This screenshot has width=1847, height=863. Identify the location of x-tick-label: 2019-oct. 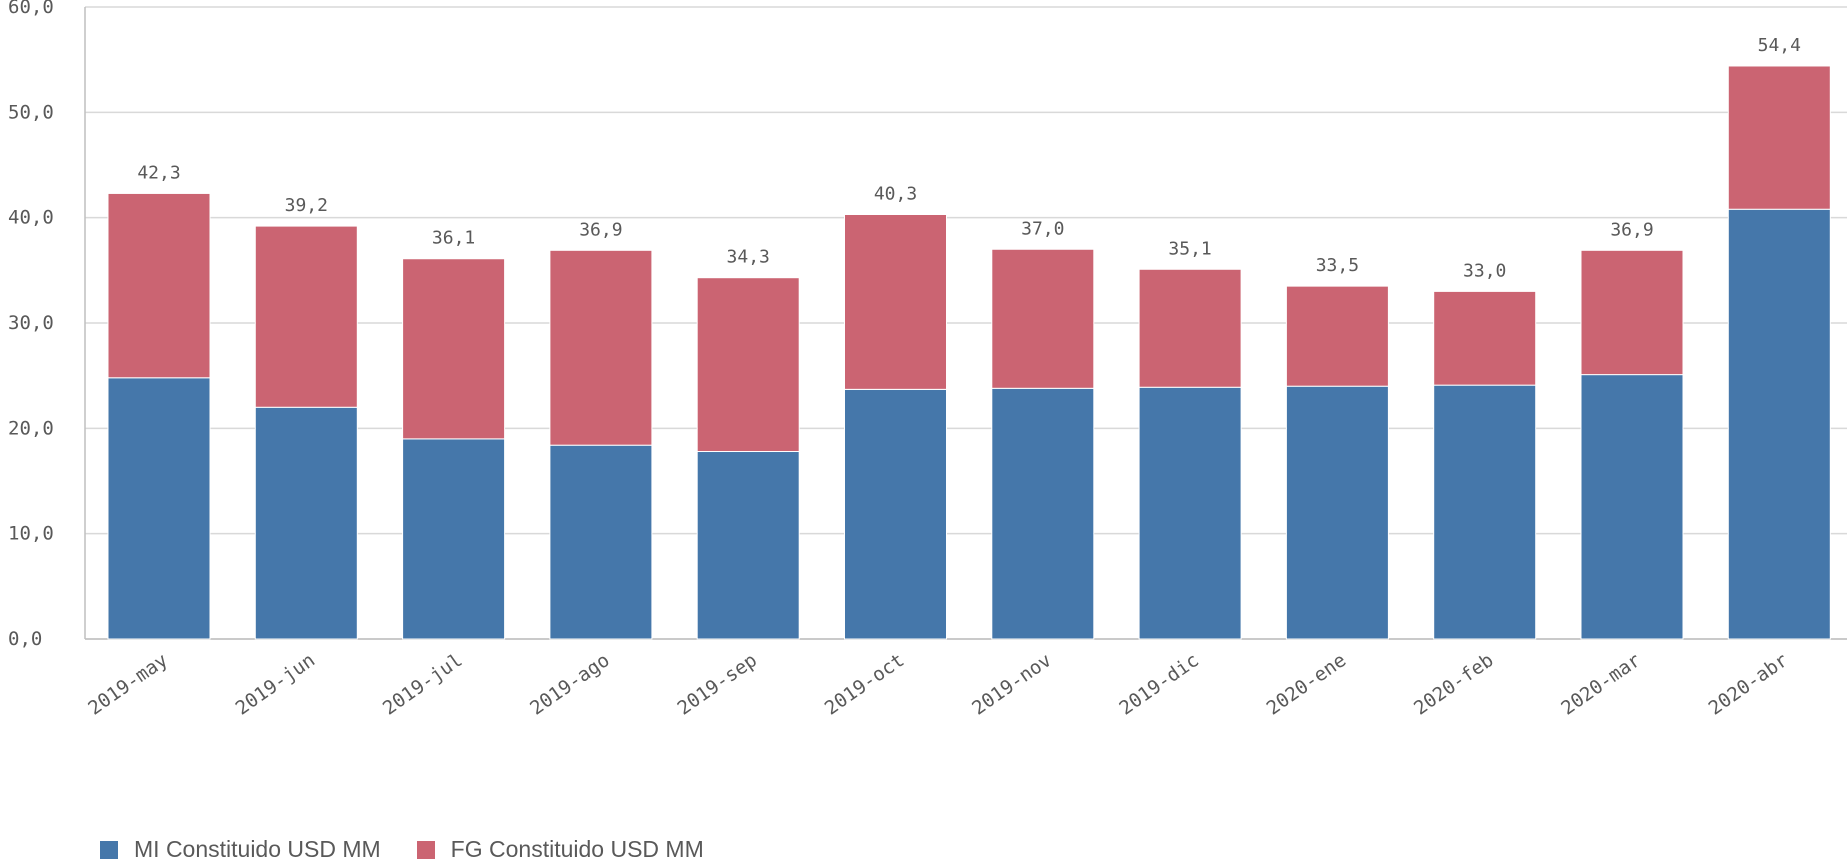
(865, 684).